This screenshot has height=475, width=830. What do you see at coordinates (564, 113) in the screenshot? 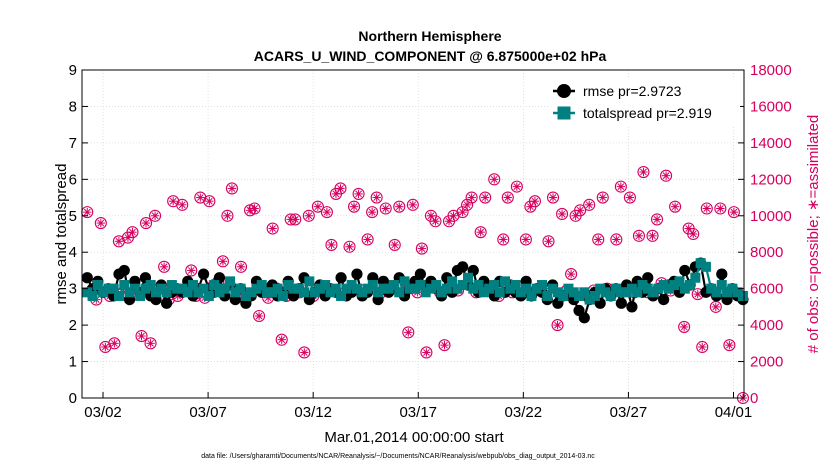
I see `legend-totalspread-marker` at bounding box center [564, 113].